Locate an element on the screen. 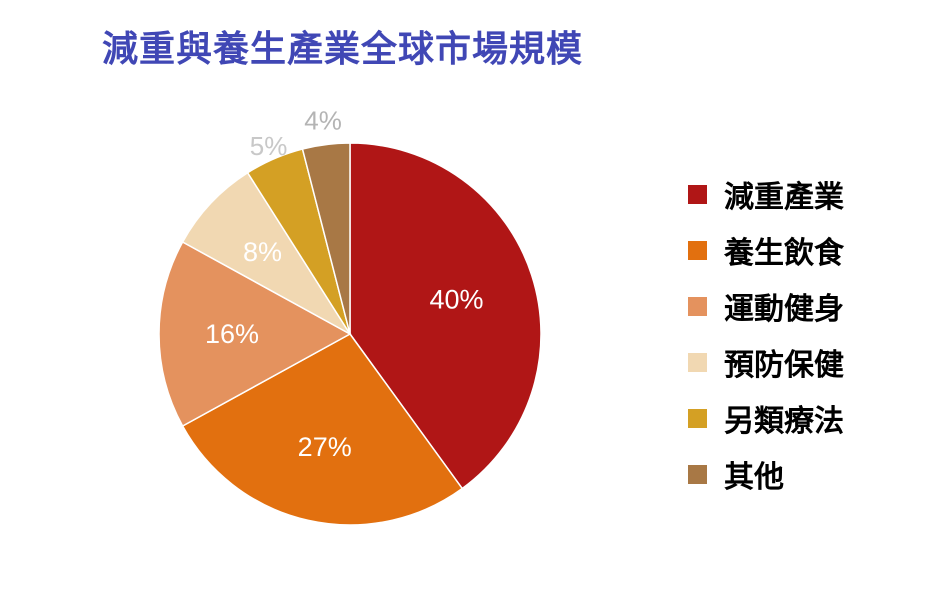  pie-value-label-3: 16% is located at coordinates (232, 334).